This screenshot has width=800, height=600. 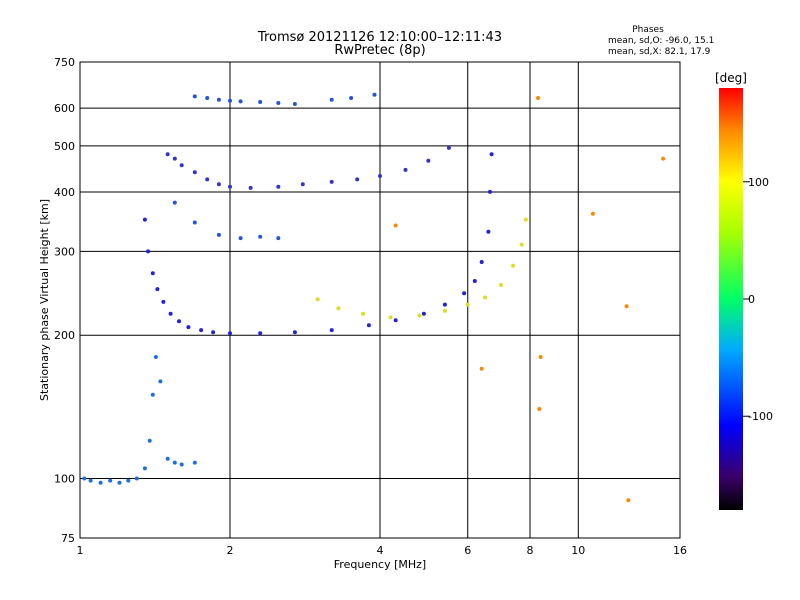 What do you see at coordinates (64, 62) in the screenshot?
I see `y-tick-label: 750` at bounding box center [64, 62].